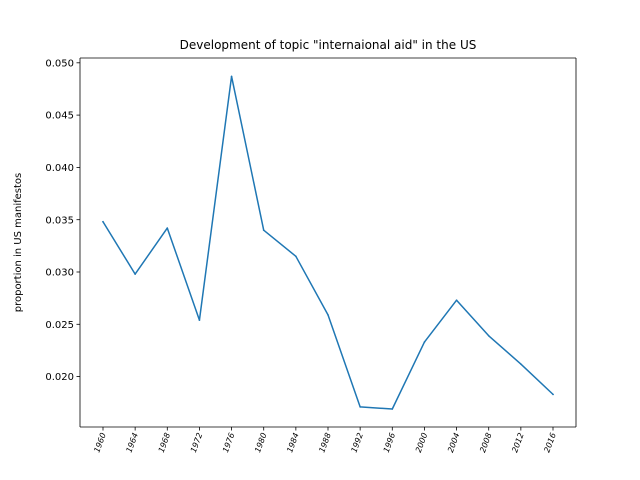  I want to click on y-tick-label: 0.020, so click(59, 377).